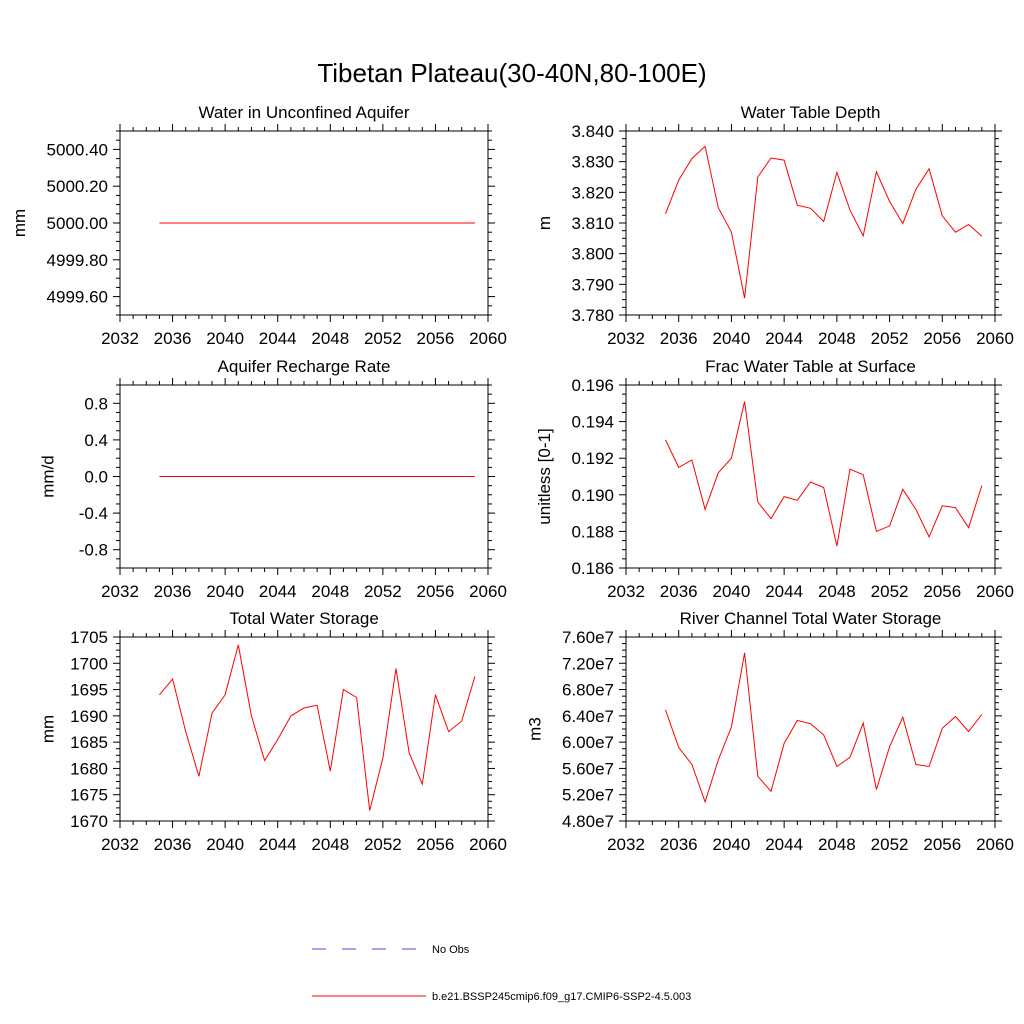 This screenshot has width=1024, height=1024. What do you see at coordinates (511, 73) in the screenshot?
I see `figure-title: Tibetan Plateau(30-40N,80-100E)` at bounding box center [511, 73].